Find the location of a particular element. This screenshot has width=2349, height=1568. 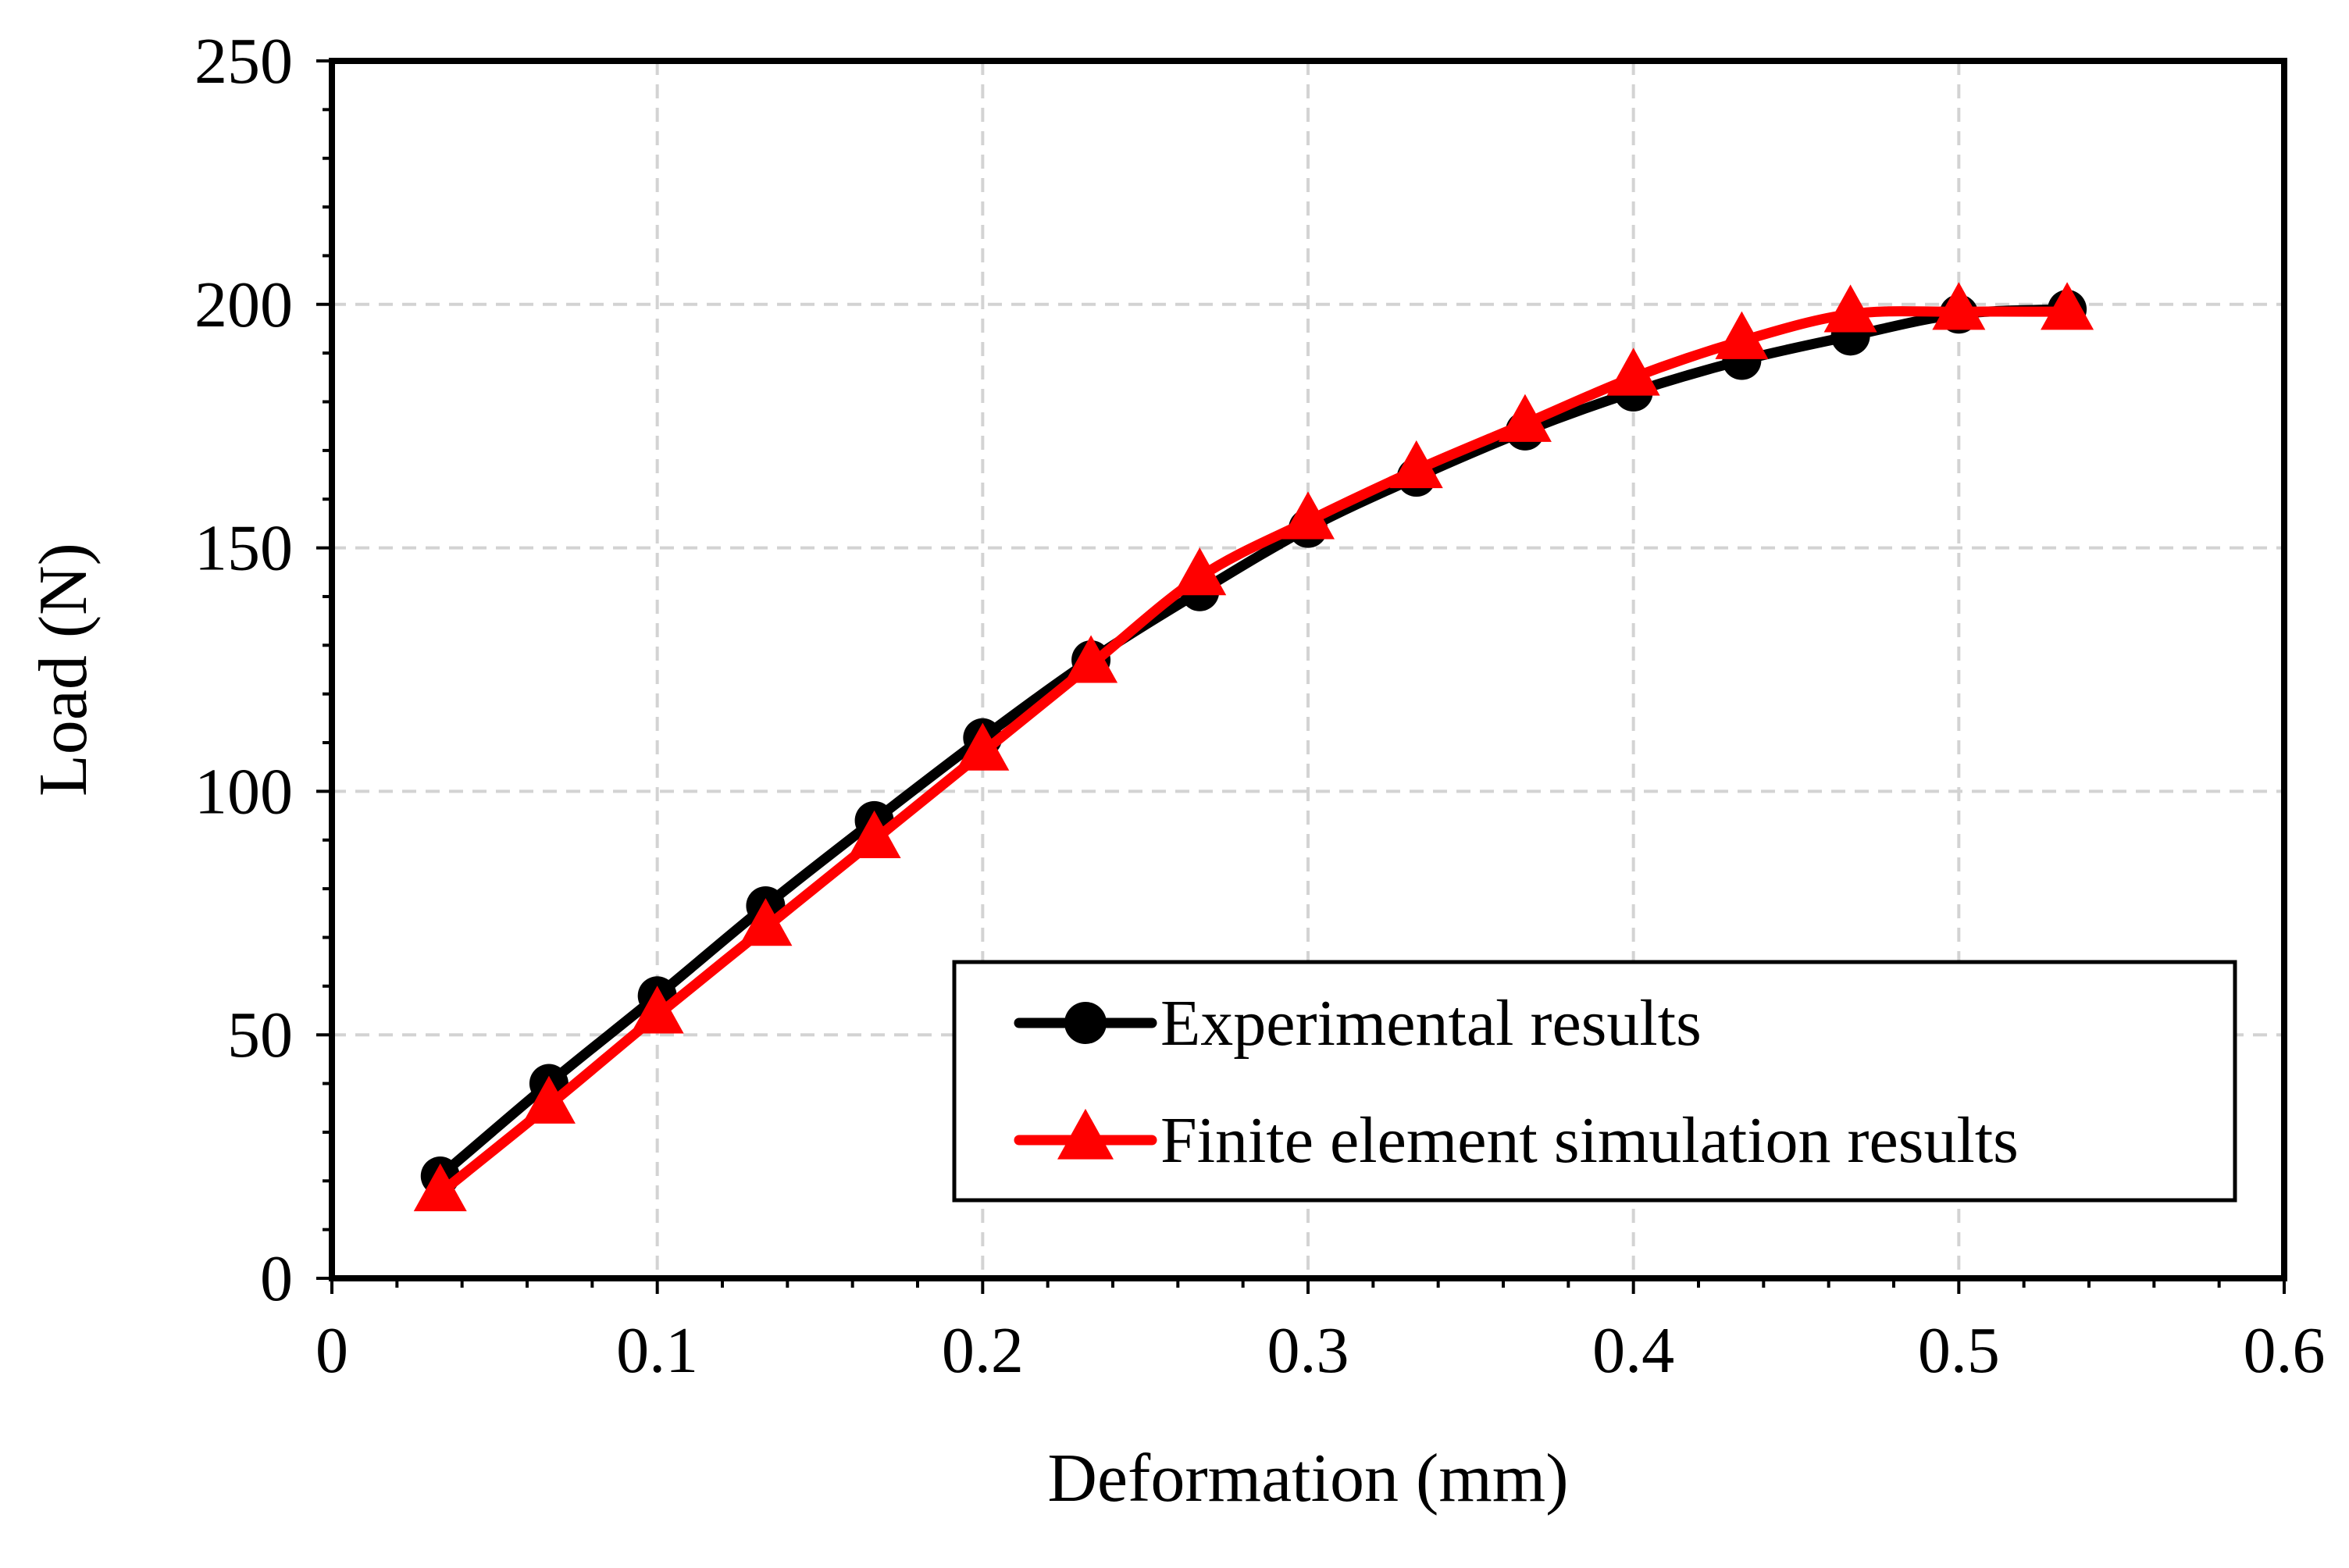

legend-entry-simulation: Finite element simulation results is located at coordinates (1516, 1140).